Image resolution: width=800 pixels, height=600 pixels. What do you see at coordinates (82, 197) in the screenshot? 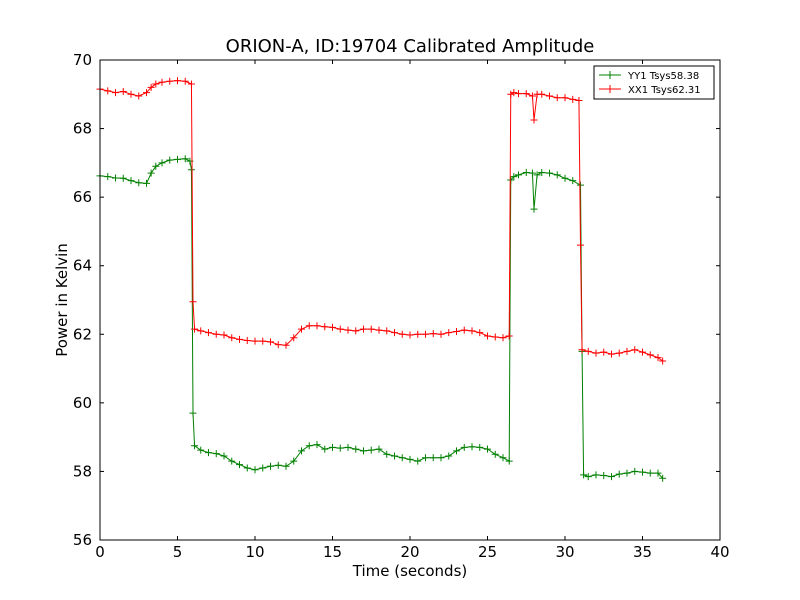
I see `y-tick-label: 66` at bounding box center [82, 197].